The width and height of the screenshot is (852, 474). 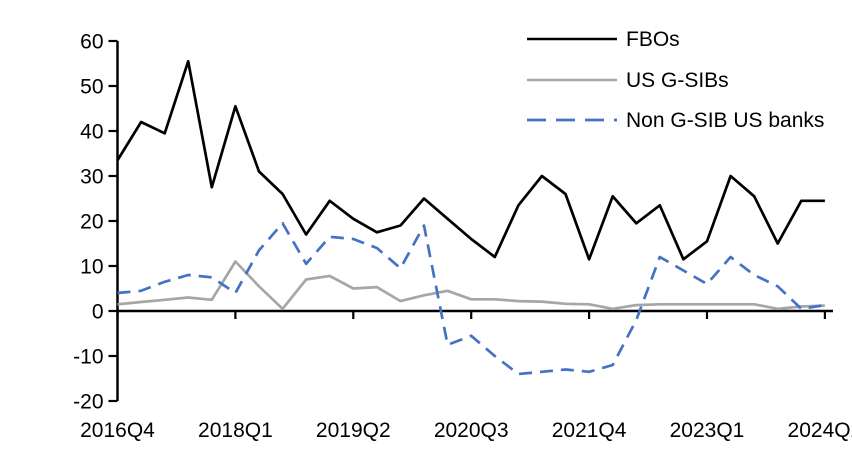 What do you see at coordinates (707, 430) in the screenshot?
I see `x-tick-label: 2023Q1` at bounding box center [707, 430].